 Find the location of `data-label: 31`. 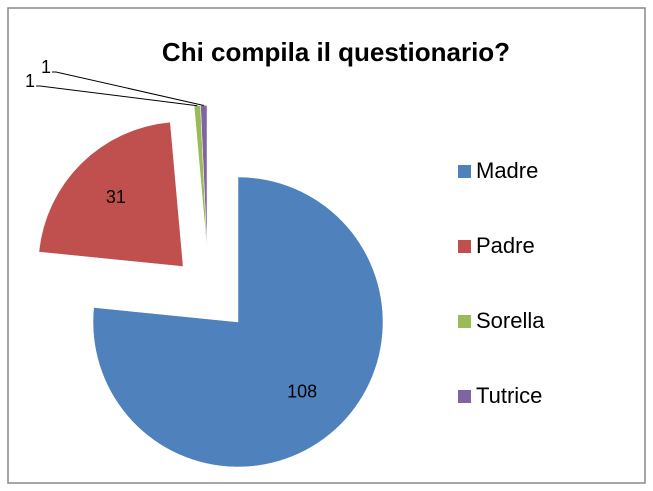

data-label: 31 is located at coordinates (116, 197).